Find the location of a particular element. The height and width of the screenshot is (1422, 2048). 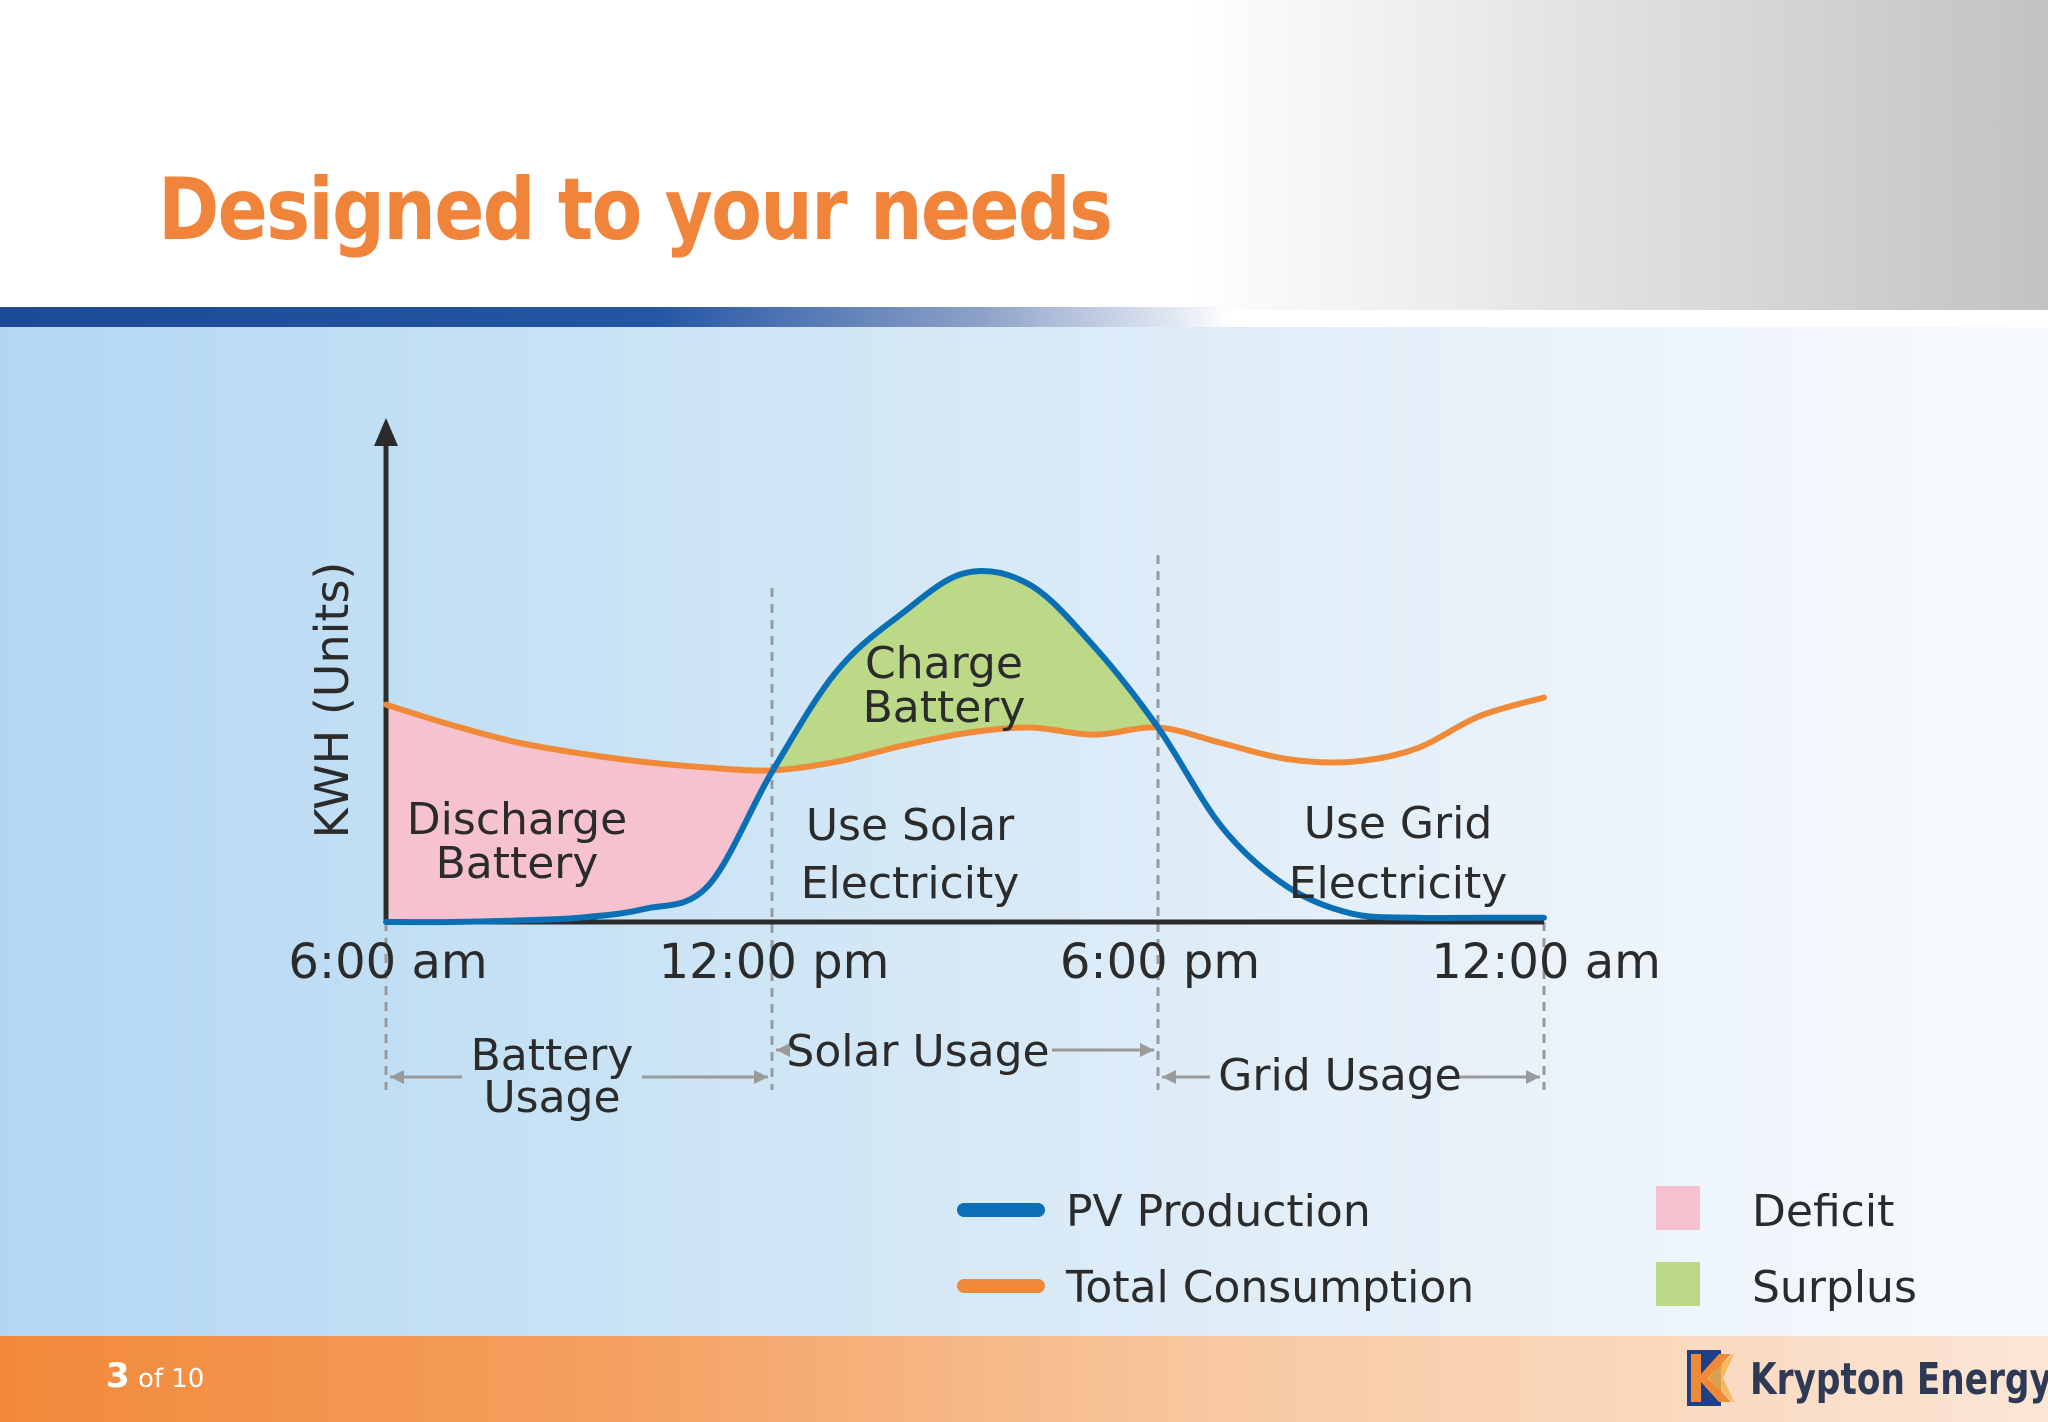

page-current: 3 is located at coordinates (118, 1376).